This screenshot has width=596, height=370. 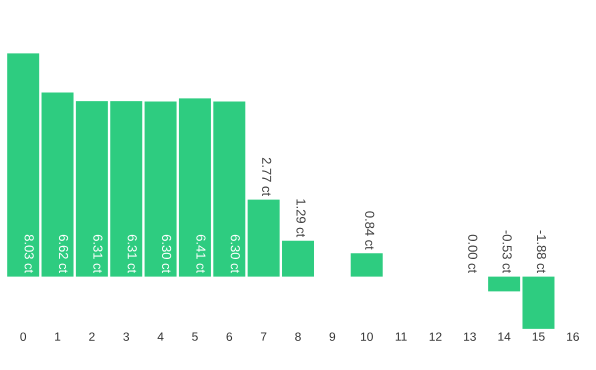 I want to click on data-label: 0.84 ct, so click(x=369, y=230).